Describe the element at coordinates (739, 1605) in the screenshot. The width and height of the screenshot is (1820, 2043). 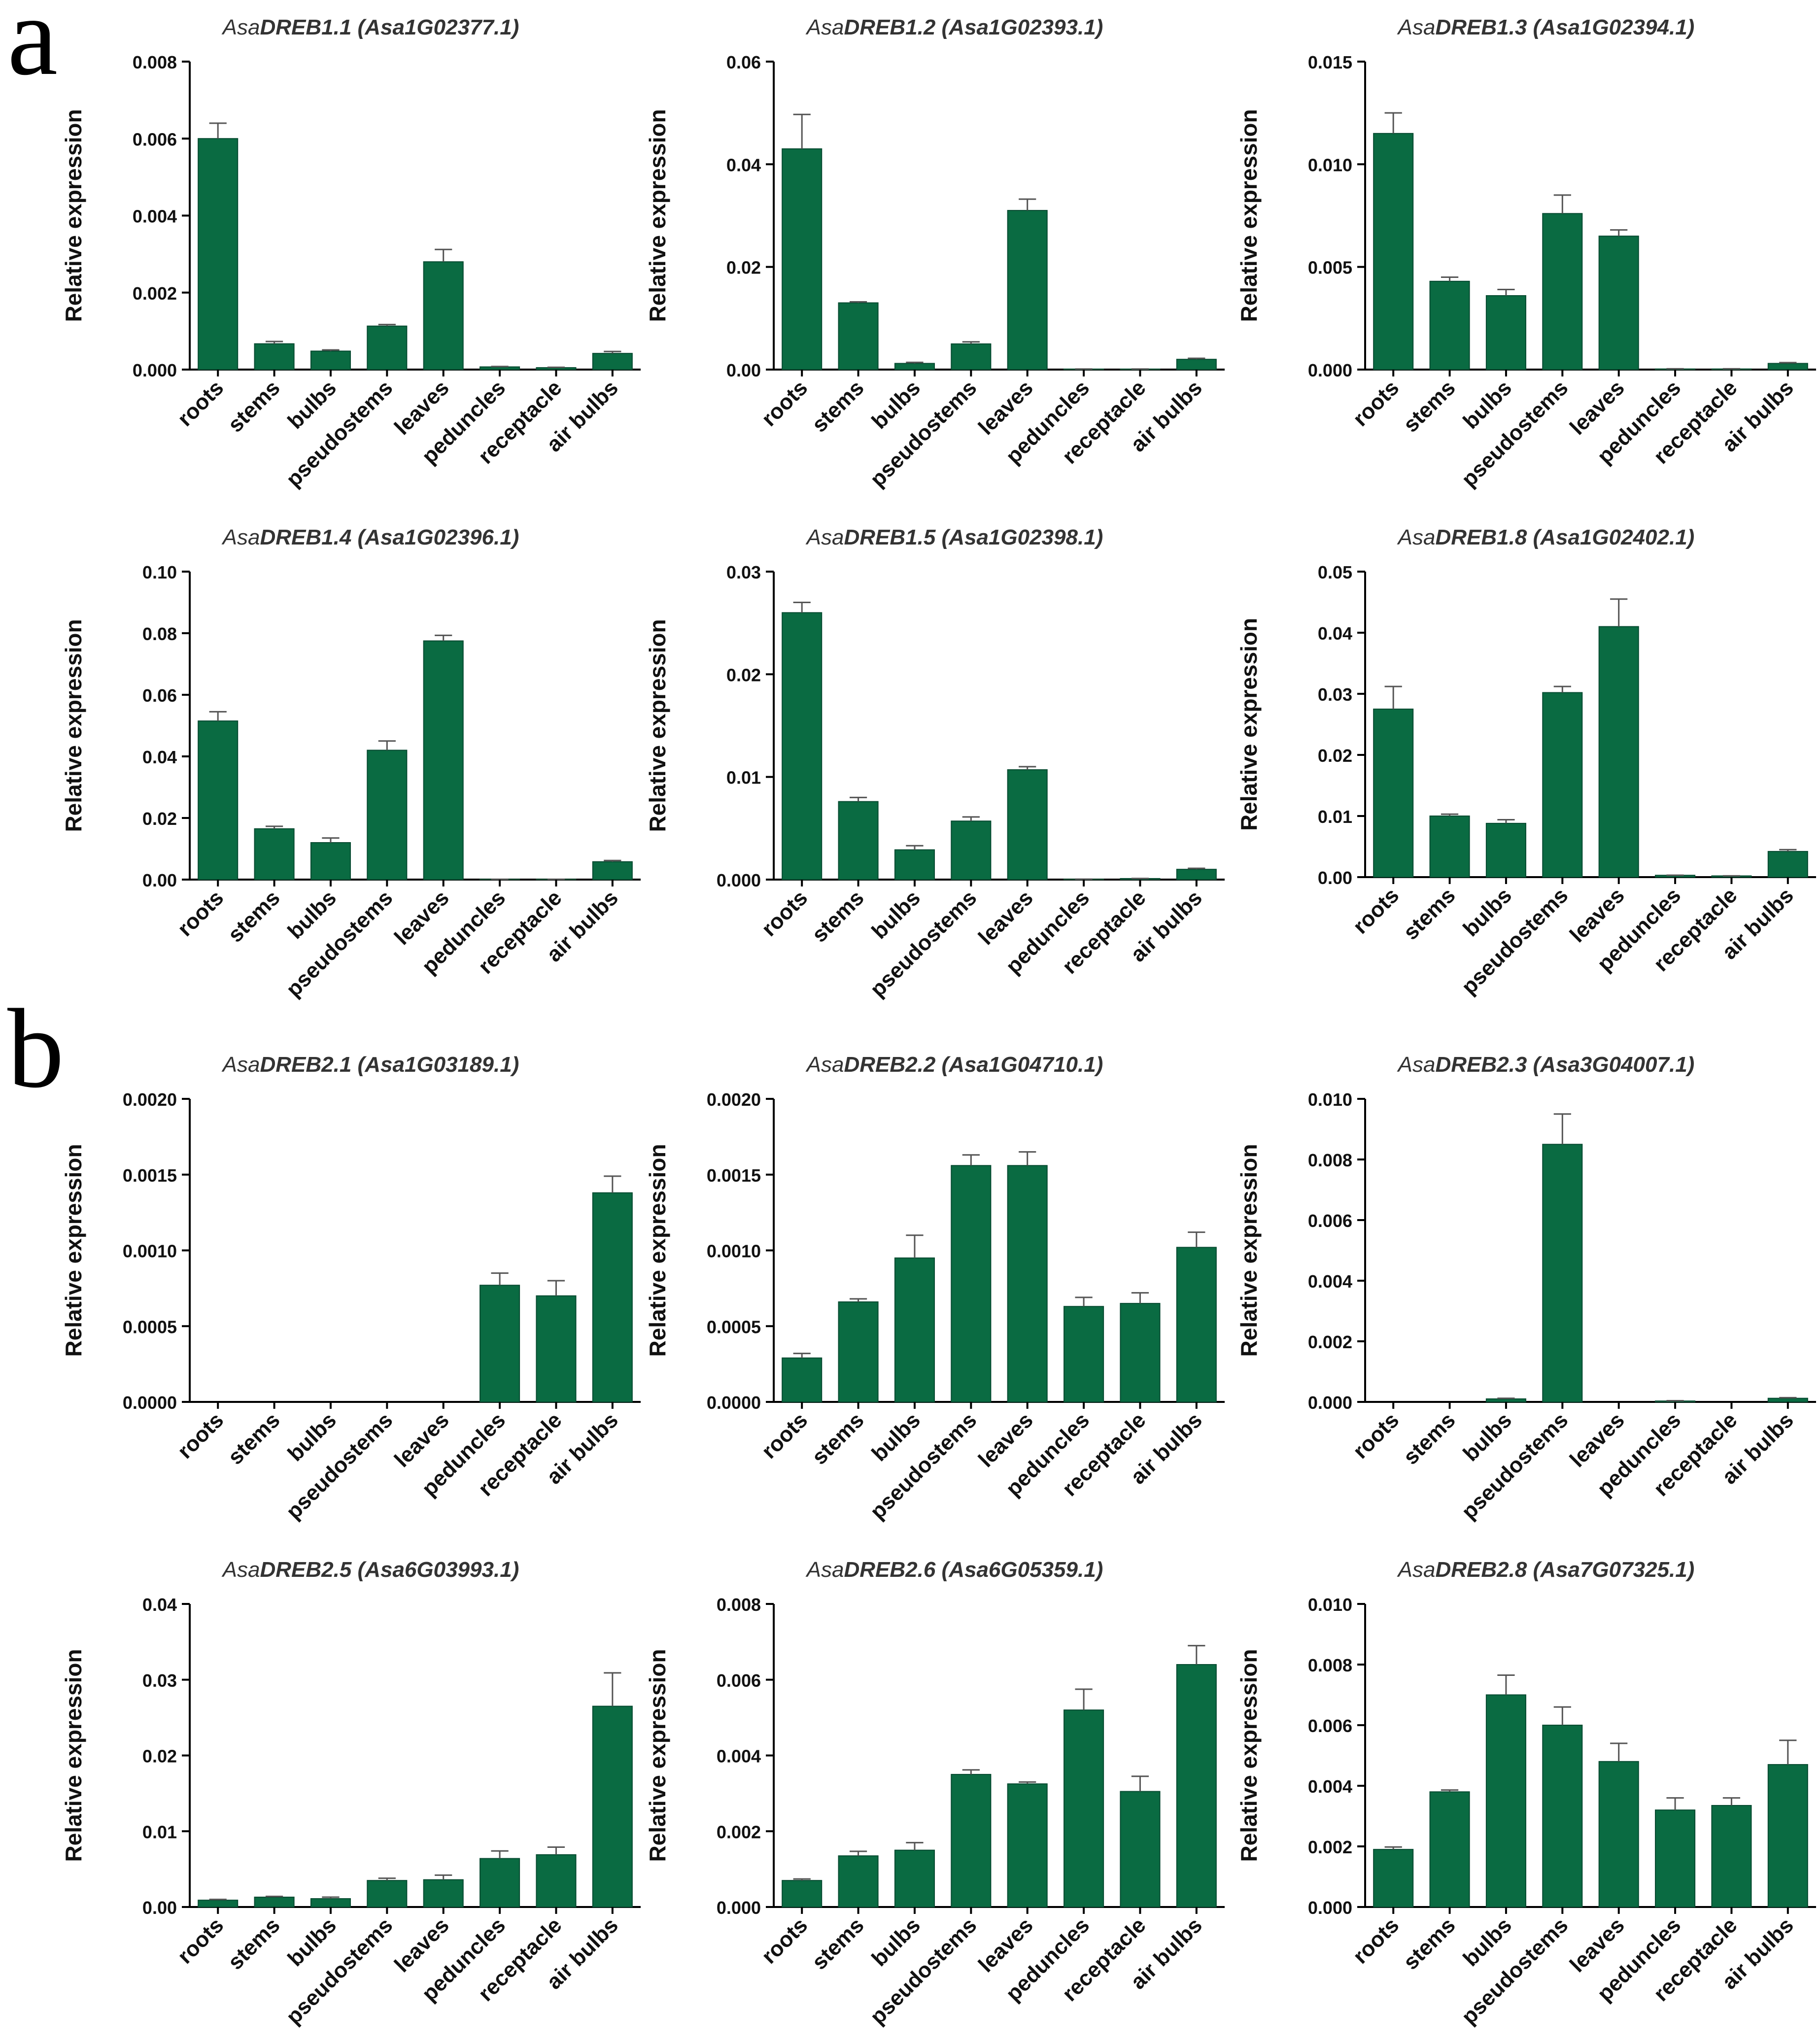
I see `y-tick-label: 0.008` at that location.